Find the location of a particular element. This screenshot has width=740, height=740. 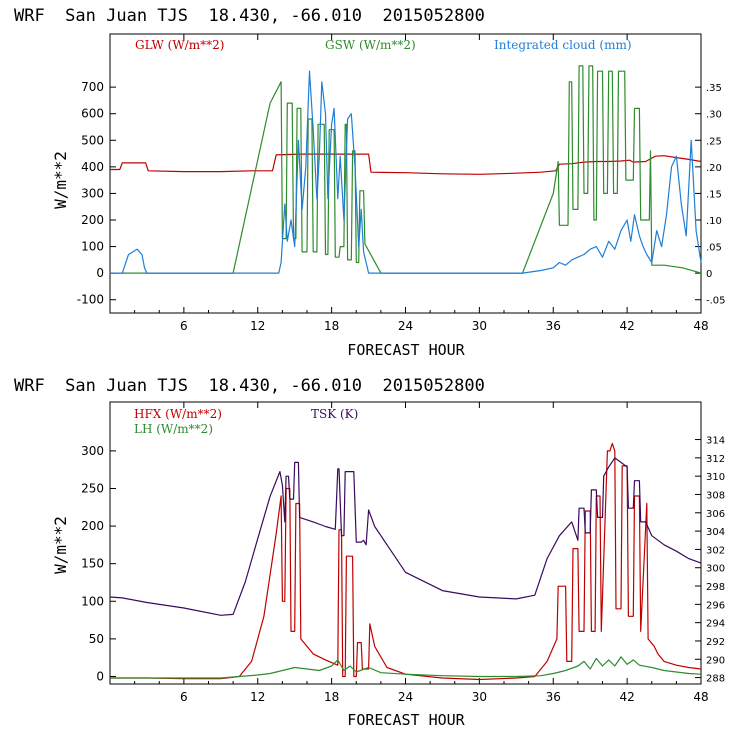

panel-top-xlabel: FORECAST HOUR is located at coordinates (406, 350).